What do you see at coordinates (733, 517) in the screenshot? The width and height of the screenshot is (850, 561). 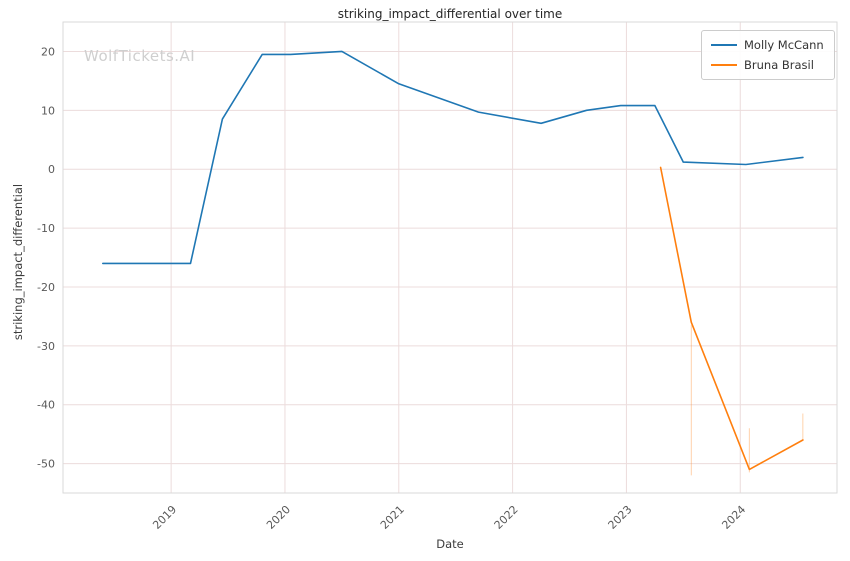 I see `x-tick-label: 2024` at bounding box center [733, 517].